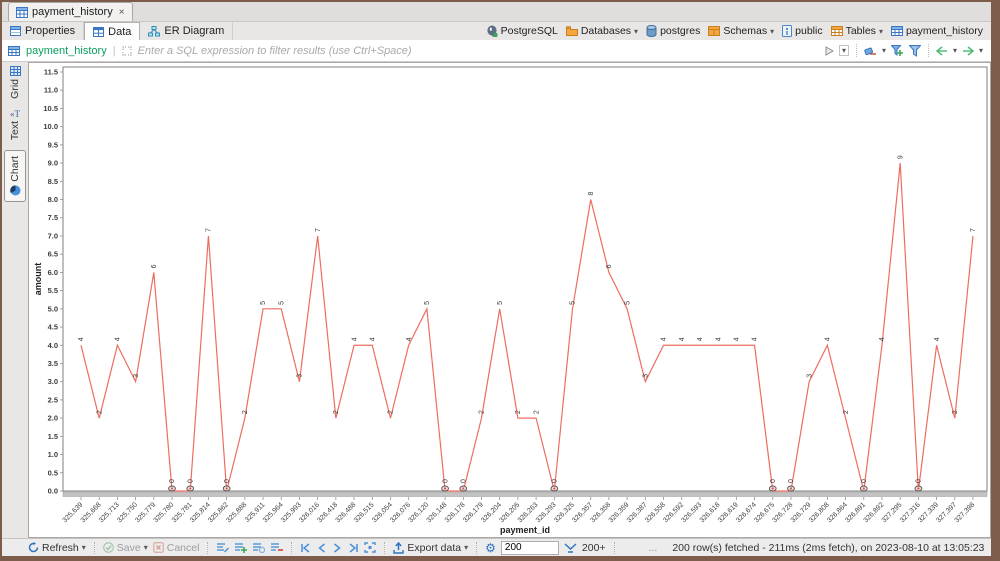 The height and width of the screenshot is (561, 1000). What do you see at coordinates (53, 144) in the screenshot?
I see `svg-text: 9.5` at bounding box center [53, 144].